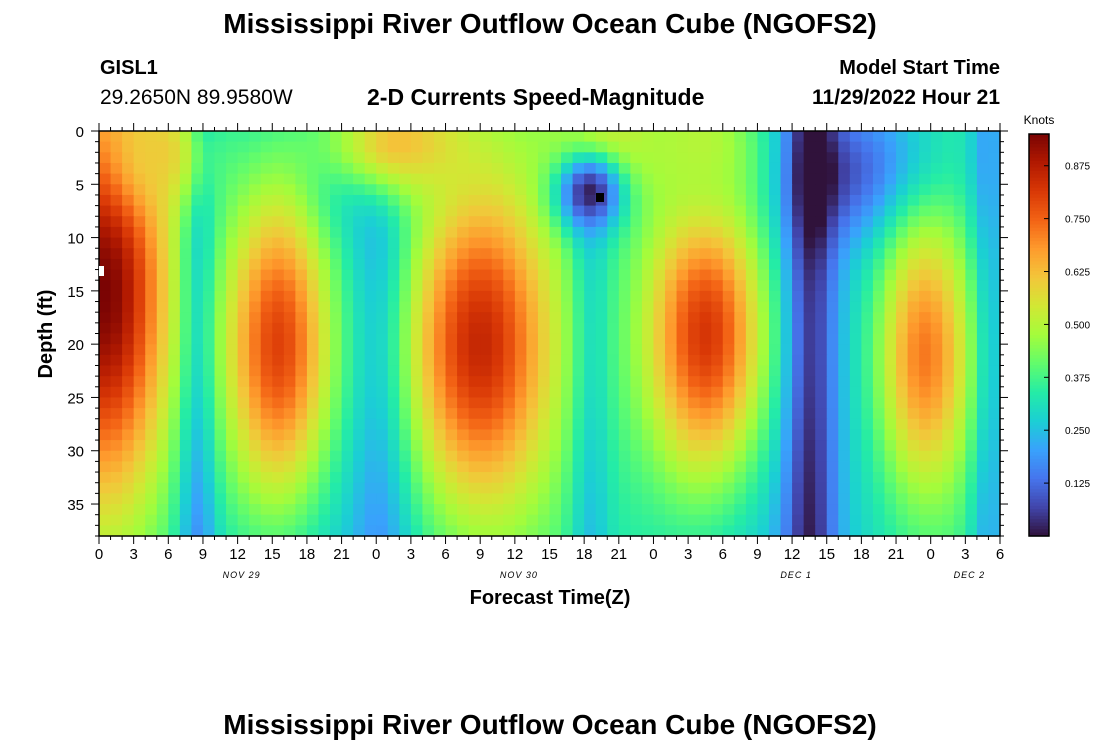 This screenshot has width=1100, height=750. What do you see at coordinates (80, 132) in the screenshot?
I see `y-tick-label: 0` at bounding box center [80, 132].